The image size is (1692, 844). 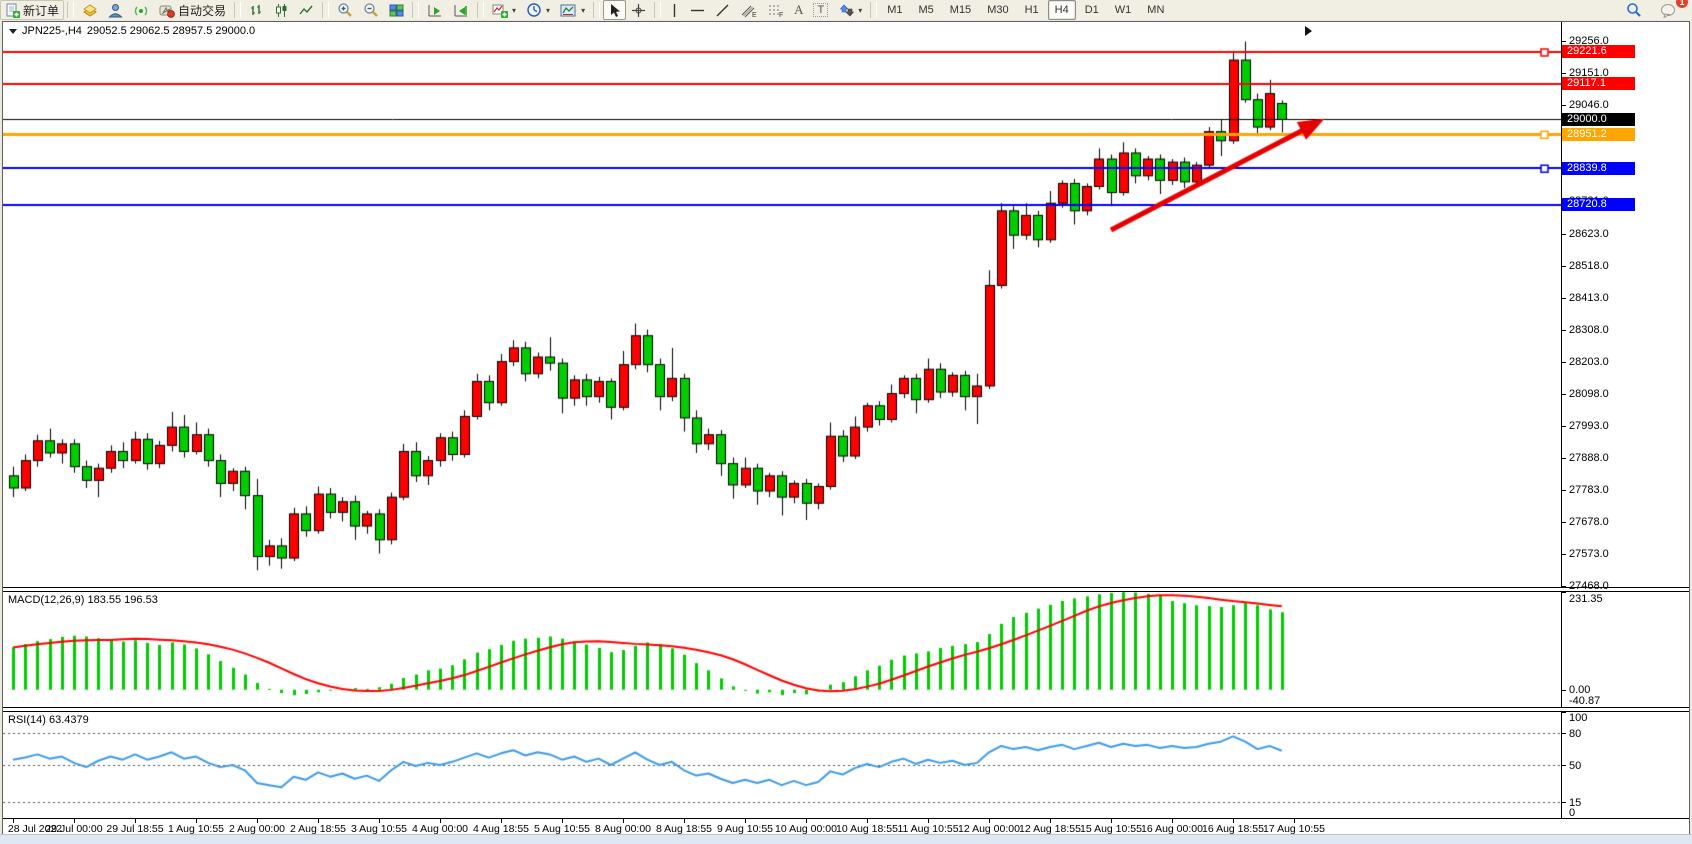 What do you see at coordinates (256, 10) in the screenshot?
I see `bar-chart-button` at bounding box center [256, 10].